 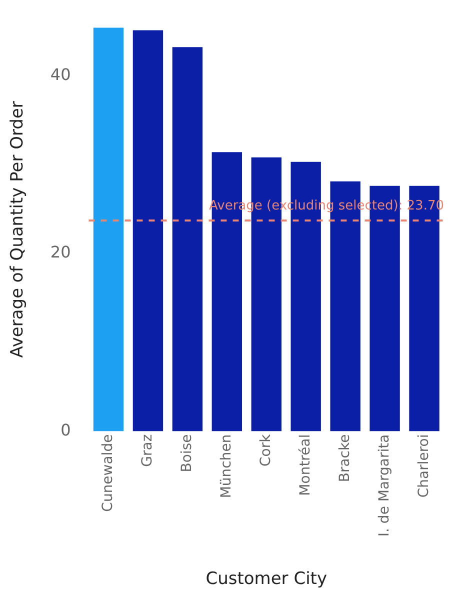 I want to click on x-tick-label: Bracke, so click(x=344, y=458).